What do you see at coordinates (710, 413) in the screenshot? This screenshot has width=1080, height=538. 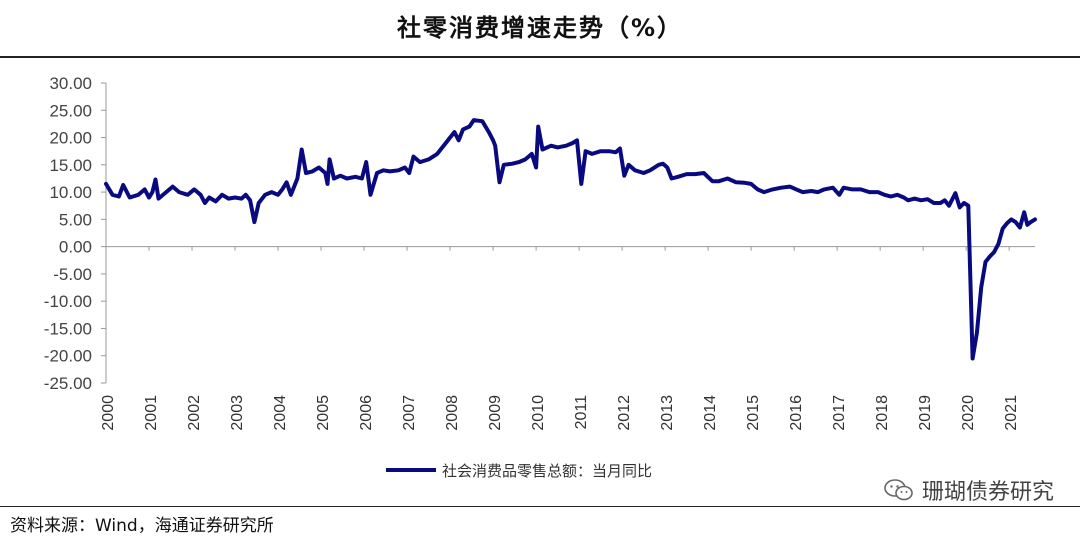 I see `x-tick-label: 2014` at bounding box center [710, 413].